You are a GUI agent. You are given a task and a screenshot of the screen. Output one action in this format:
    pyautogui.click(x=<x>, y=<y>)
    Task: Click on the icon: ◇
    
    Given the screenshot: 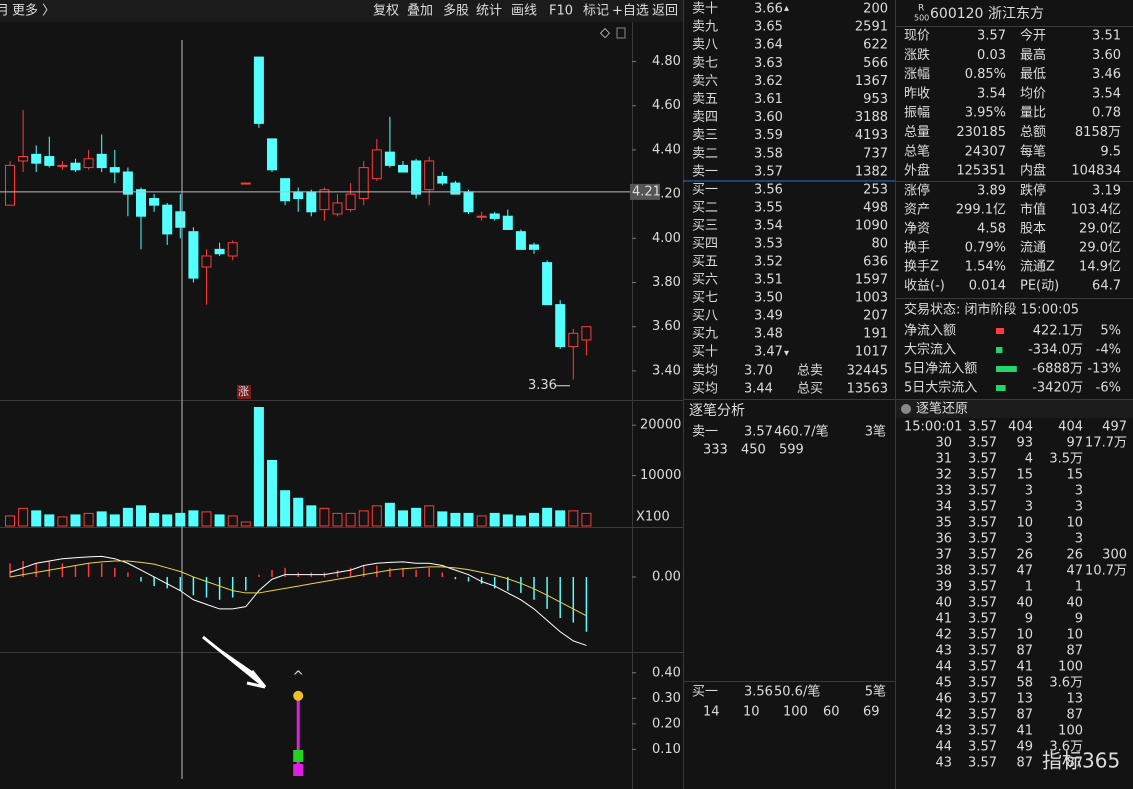 What is the action you would take?
    pyautogui.click(x=605, y=33)
    